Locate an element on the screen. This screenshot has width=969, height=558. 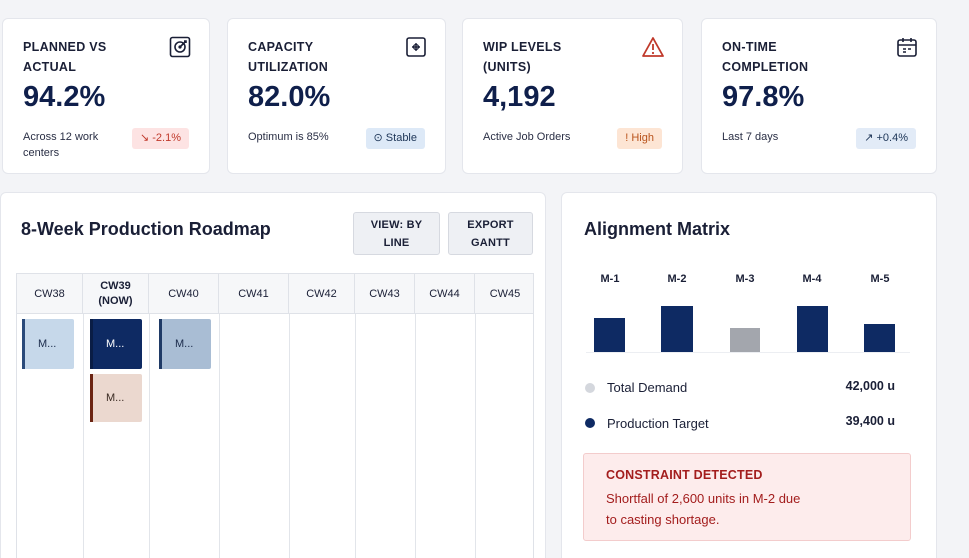
machine-label-m2: M-2 is located at coordinates (677, 279).